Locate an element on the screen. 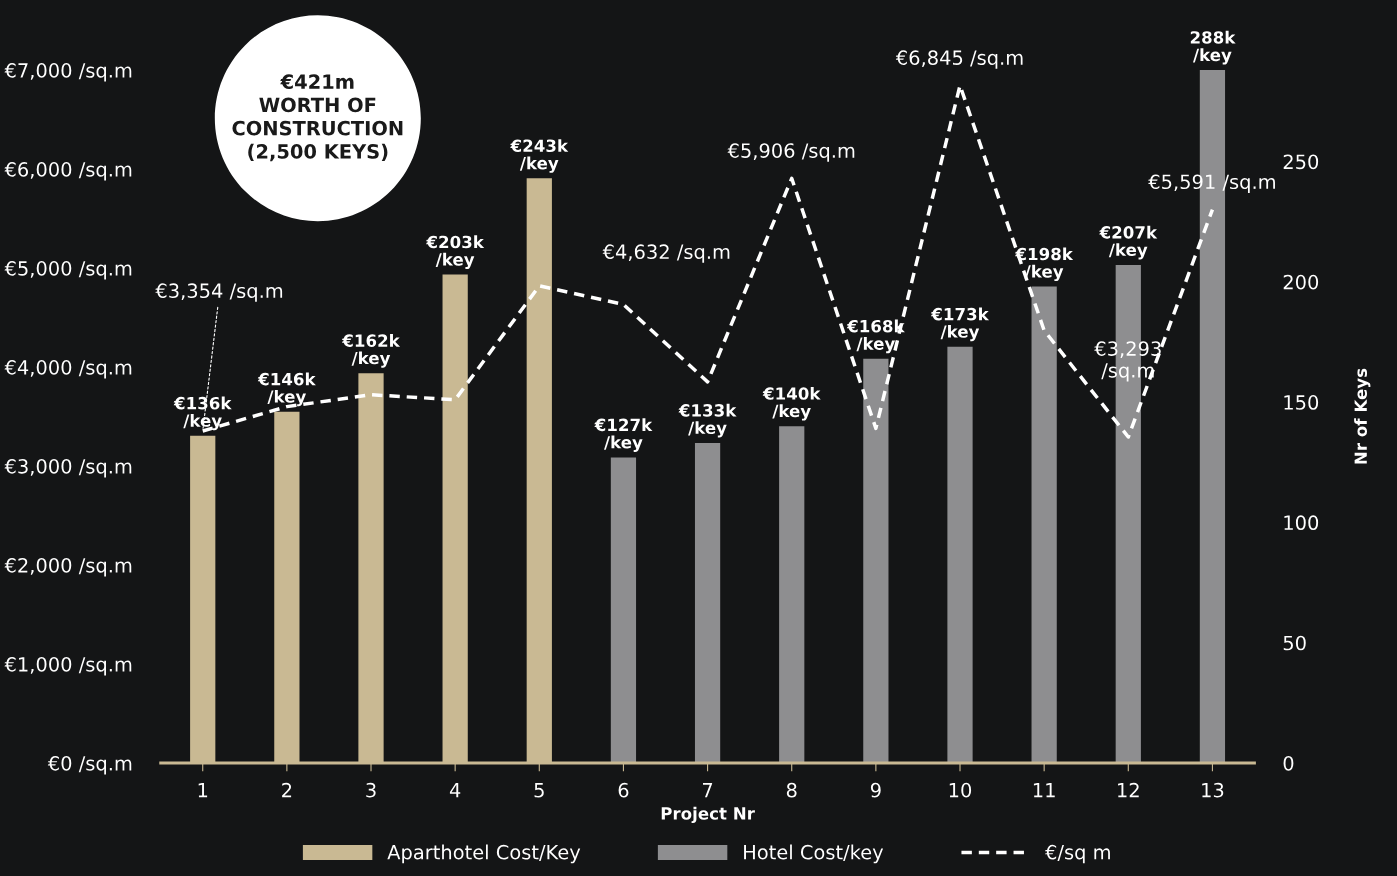 This screenshot has width=1397, height=876. data-label: €146k /key is located at coordinates (286, 389).